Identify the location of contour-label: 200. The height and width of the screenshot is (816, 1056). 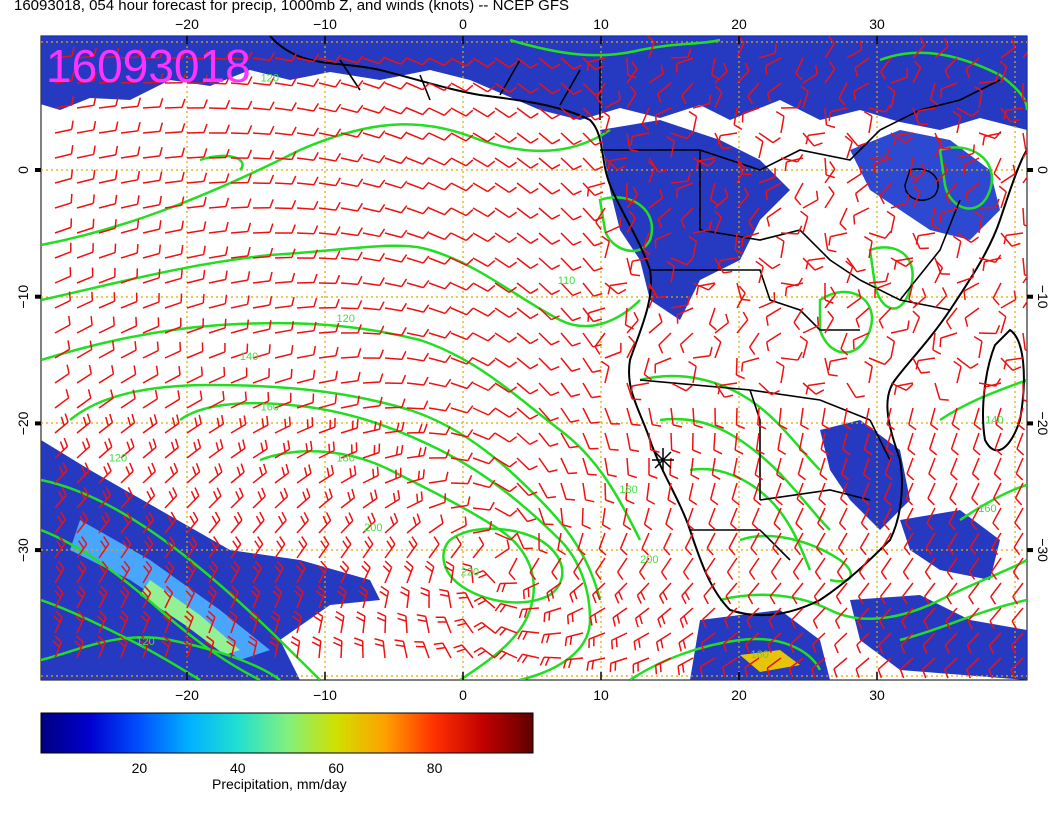
(373, 528).